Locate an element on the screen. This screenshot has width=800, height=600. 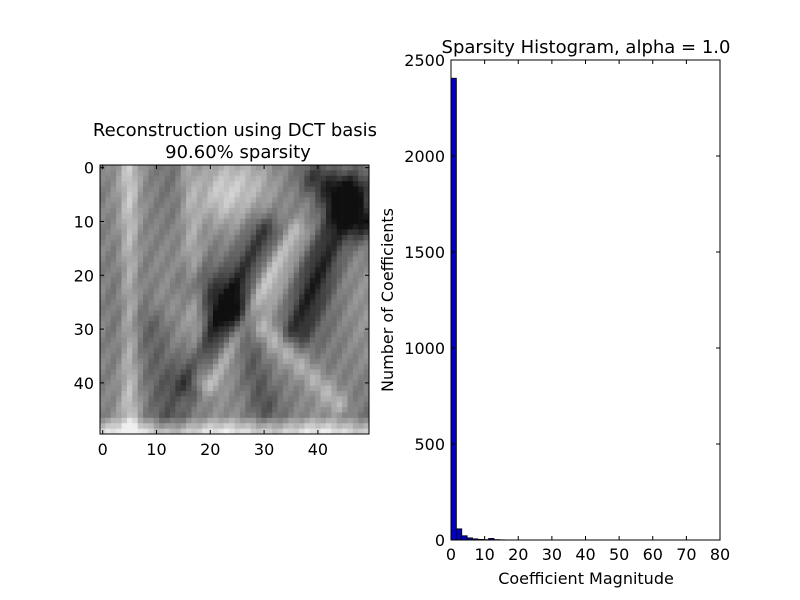
histogram-xlabel: Coefficient Magnitude is located at coordinates (586, 578).